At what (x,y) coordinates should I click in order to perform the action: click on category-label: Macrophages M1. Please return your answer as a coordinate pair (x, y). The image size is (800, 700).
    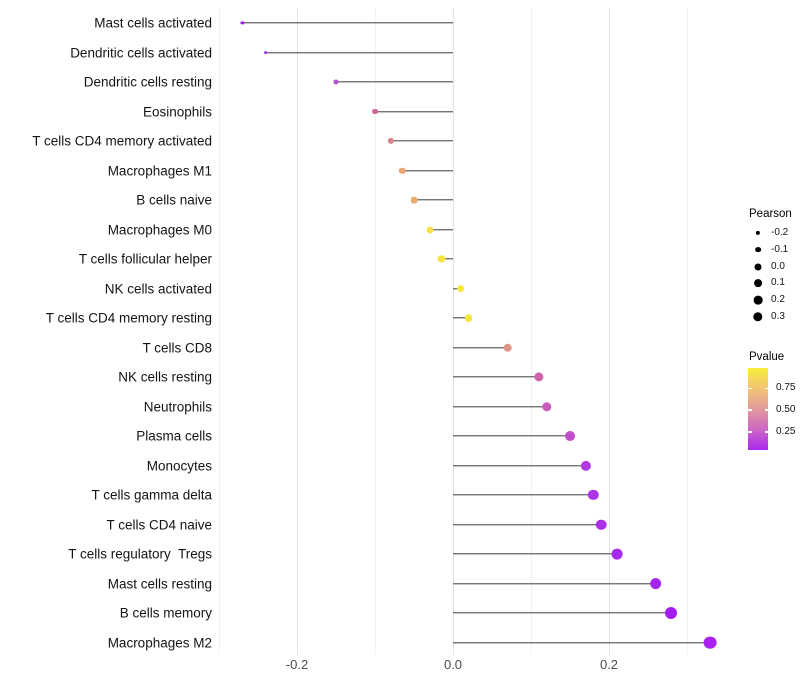
    Looking at the image, I should click on (159, 170).